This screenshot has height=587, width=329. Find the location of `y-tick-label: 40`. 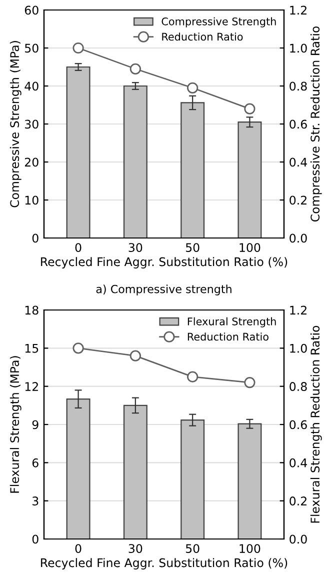

y-tick-label: 40 is located at coordinates (31, 86).